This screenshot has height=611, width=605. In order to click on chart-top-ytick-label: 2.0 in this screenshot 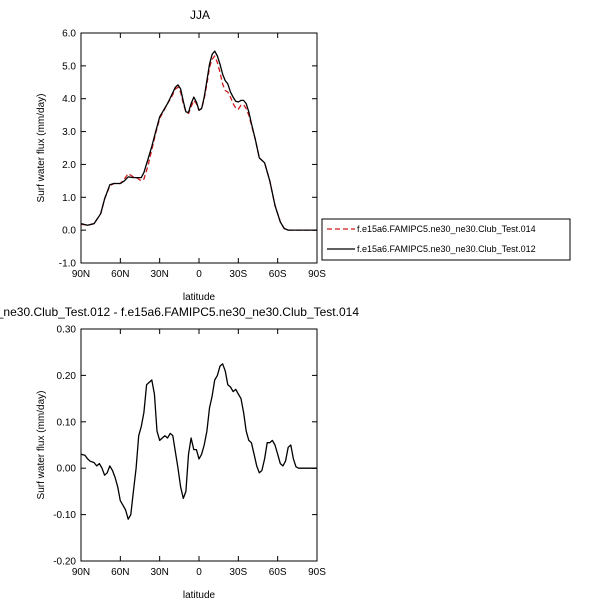, I will do `click(69, 165)`.